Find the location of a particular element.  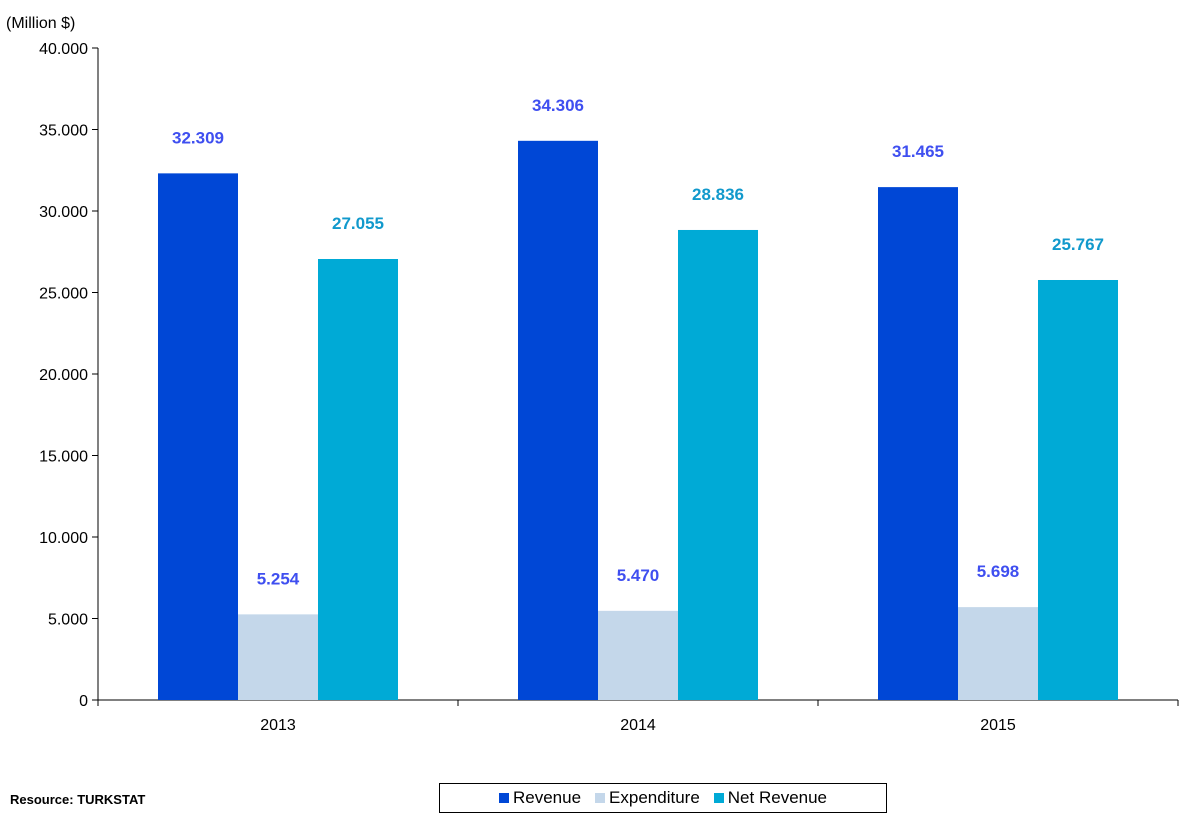

y-tick-label: 35.000 is located at coordinates (63, 131).